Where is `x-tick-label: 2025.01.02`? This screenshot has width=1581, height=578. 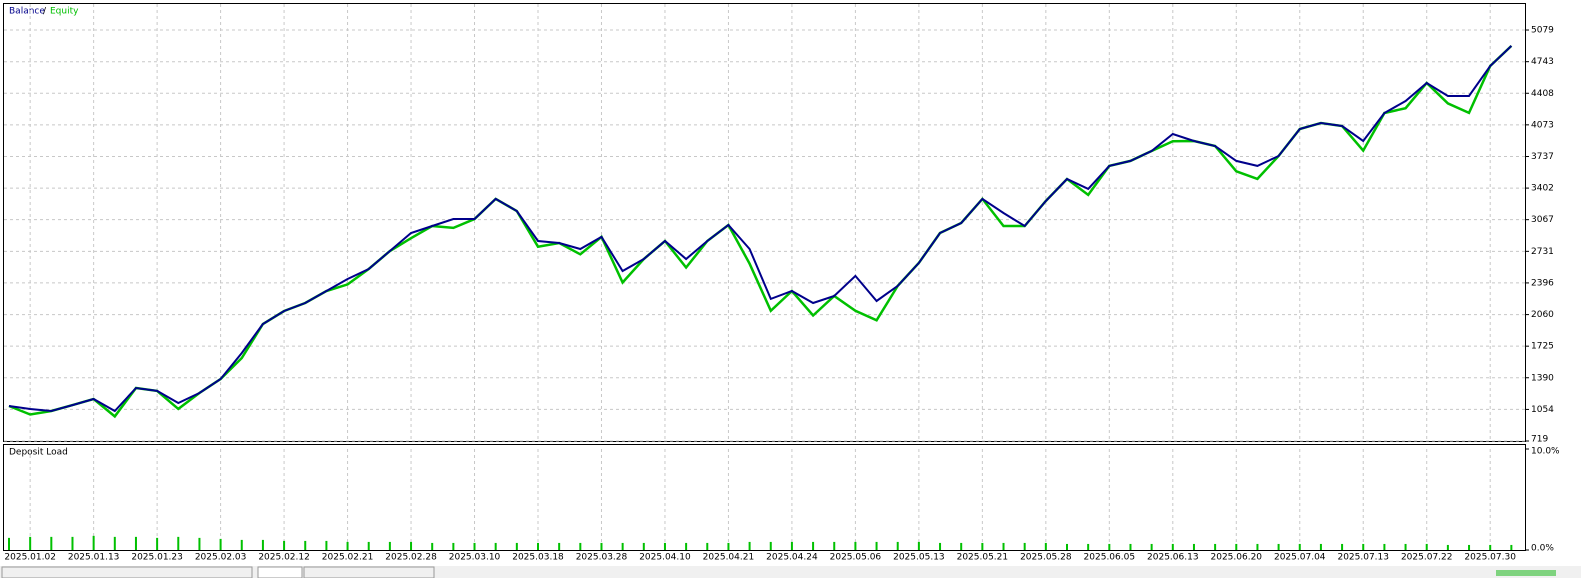 x-tick-label: 2025.01.02 is located at coordinates (30, 558).